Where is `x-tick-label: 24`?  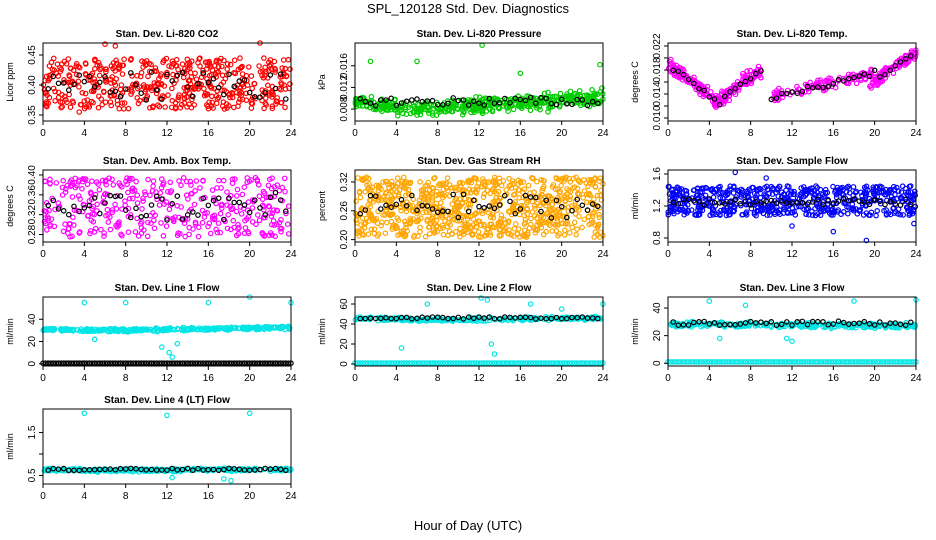
x-tick-label: 24 is located at coordinates (603, 254).